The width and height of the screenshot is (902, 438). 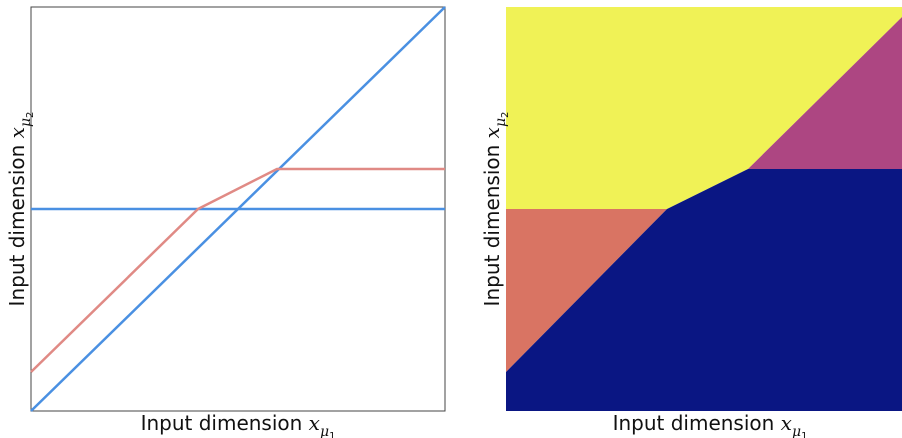 I want to click on right-x-axis-label-subsub: 1, so click(x=804, y=434).